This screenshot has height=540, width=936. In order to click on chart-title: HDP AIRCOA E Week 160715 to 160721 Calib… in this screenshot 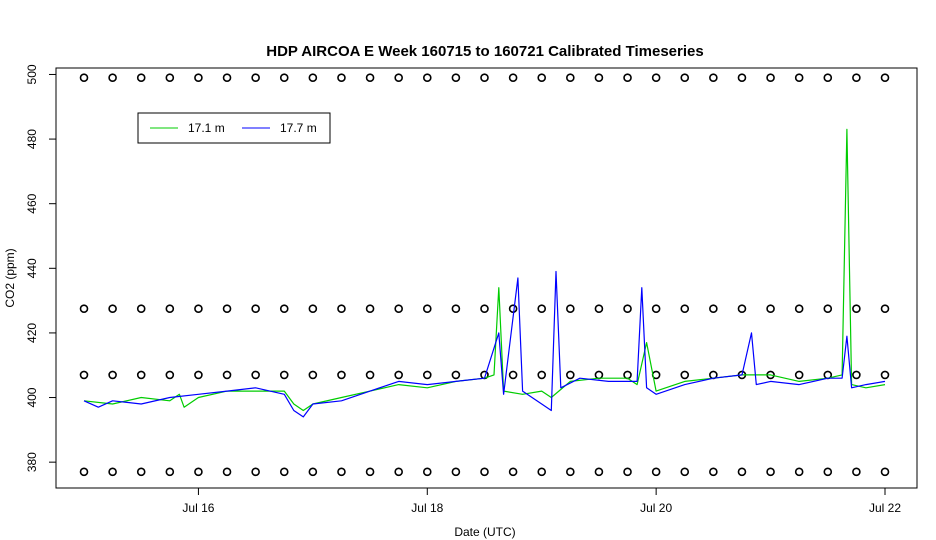, I will do `click(484, 51)`.